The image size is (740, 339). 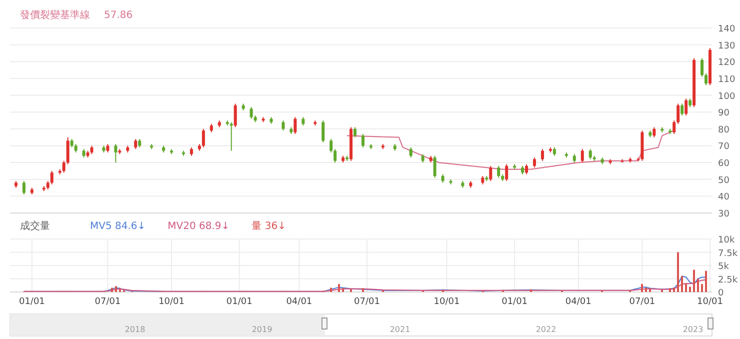 What do you see at coordinates (262, 329) in the screenshot?
I see `text: 2019` at bounding box center [262, 329].